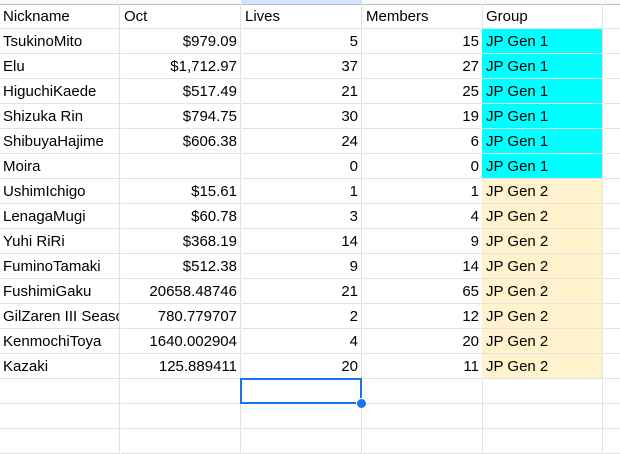 The width and height of the screenshot is (620, 454). What do you see at coordinates (60, 66) in the screenshot?
I see `cell-nickname: Elu` at bounding box center [60, 66].